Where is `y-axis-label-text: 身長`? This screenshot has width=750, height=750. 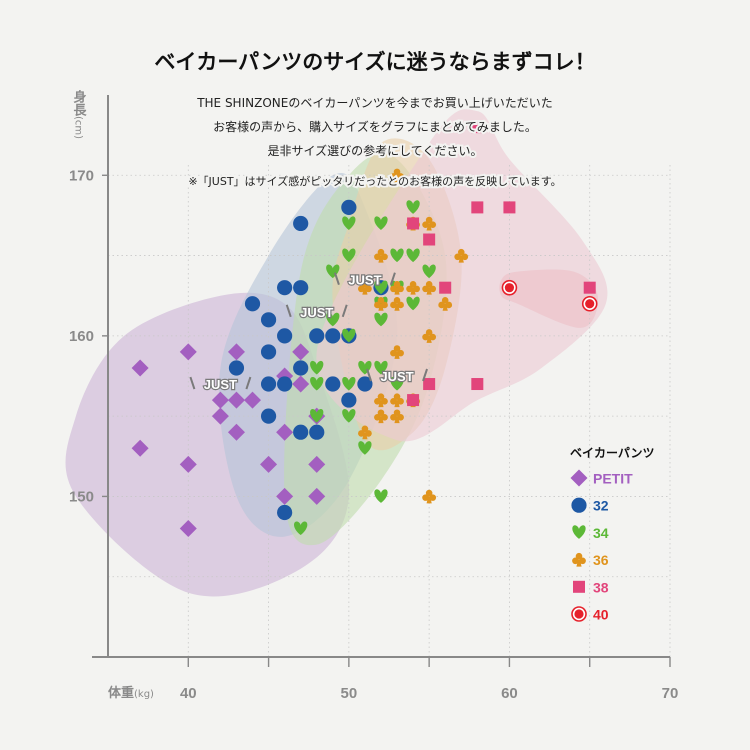 y-axis-label-text: 身長 is located at coordinates (79, 103).